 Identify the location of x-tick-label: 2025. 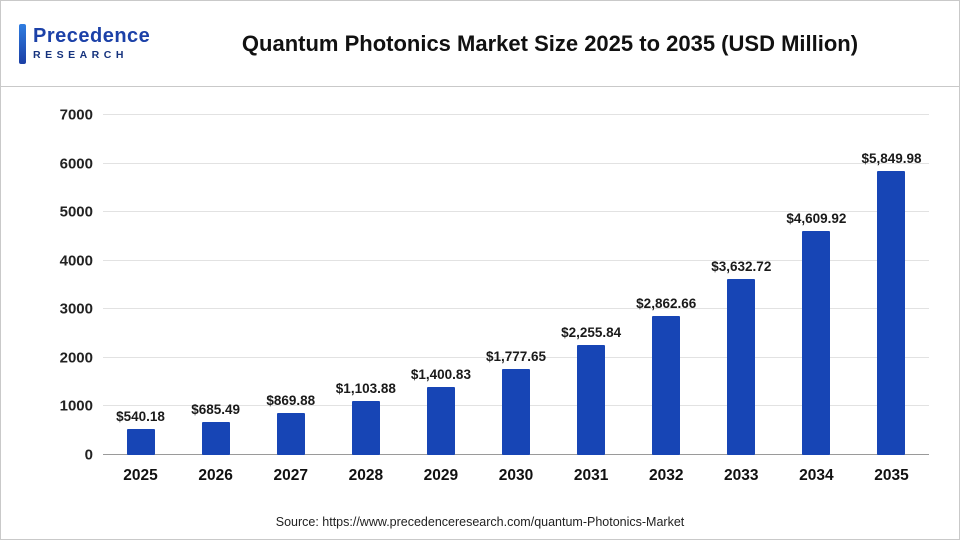
(140, 475).